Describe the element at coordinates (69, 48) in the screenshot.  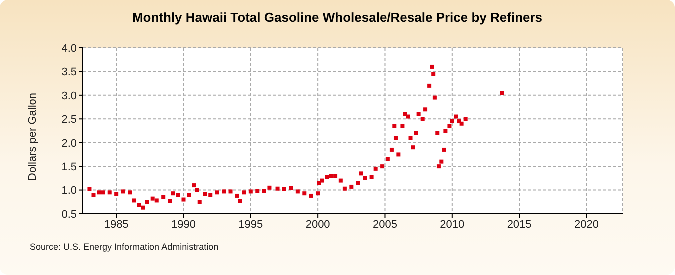
I see `y-tick-label: 4.0` at that location.